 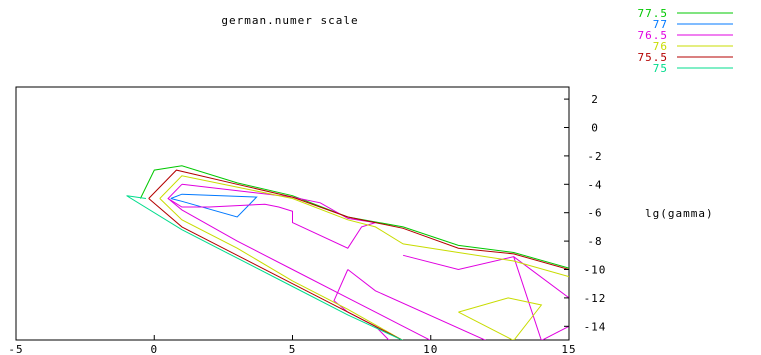 I want to click on legend-label: 76, so click(x=660, y=46).